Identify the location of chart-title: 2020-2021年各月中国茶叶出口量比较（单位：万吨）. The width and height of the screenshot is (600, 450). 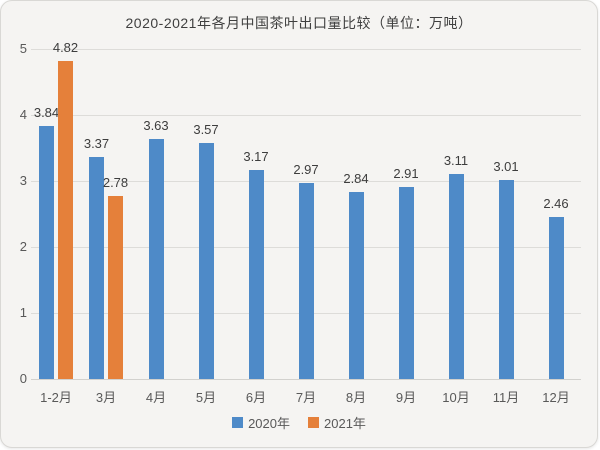
(299, 23).